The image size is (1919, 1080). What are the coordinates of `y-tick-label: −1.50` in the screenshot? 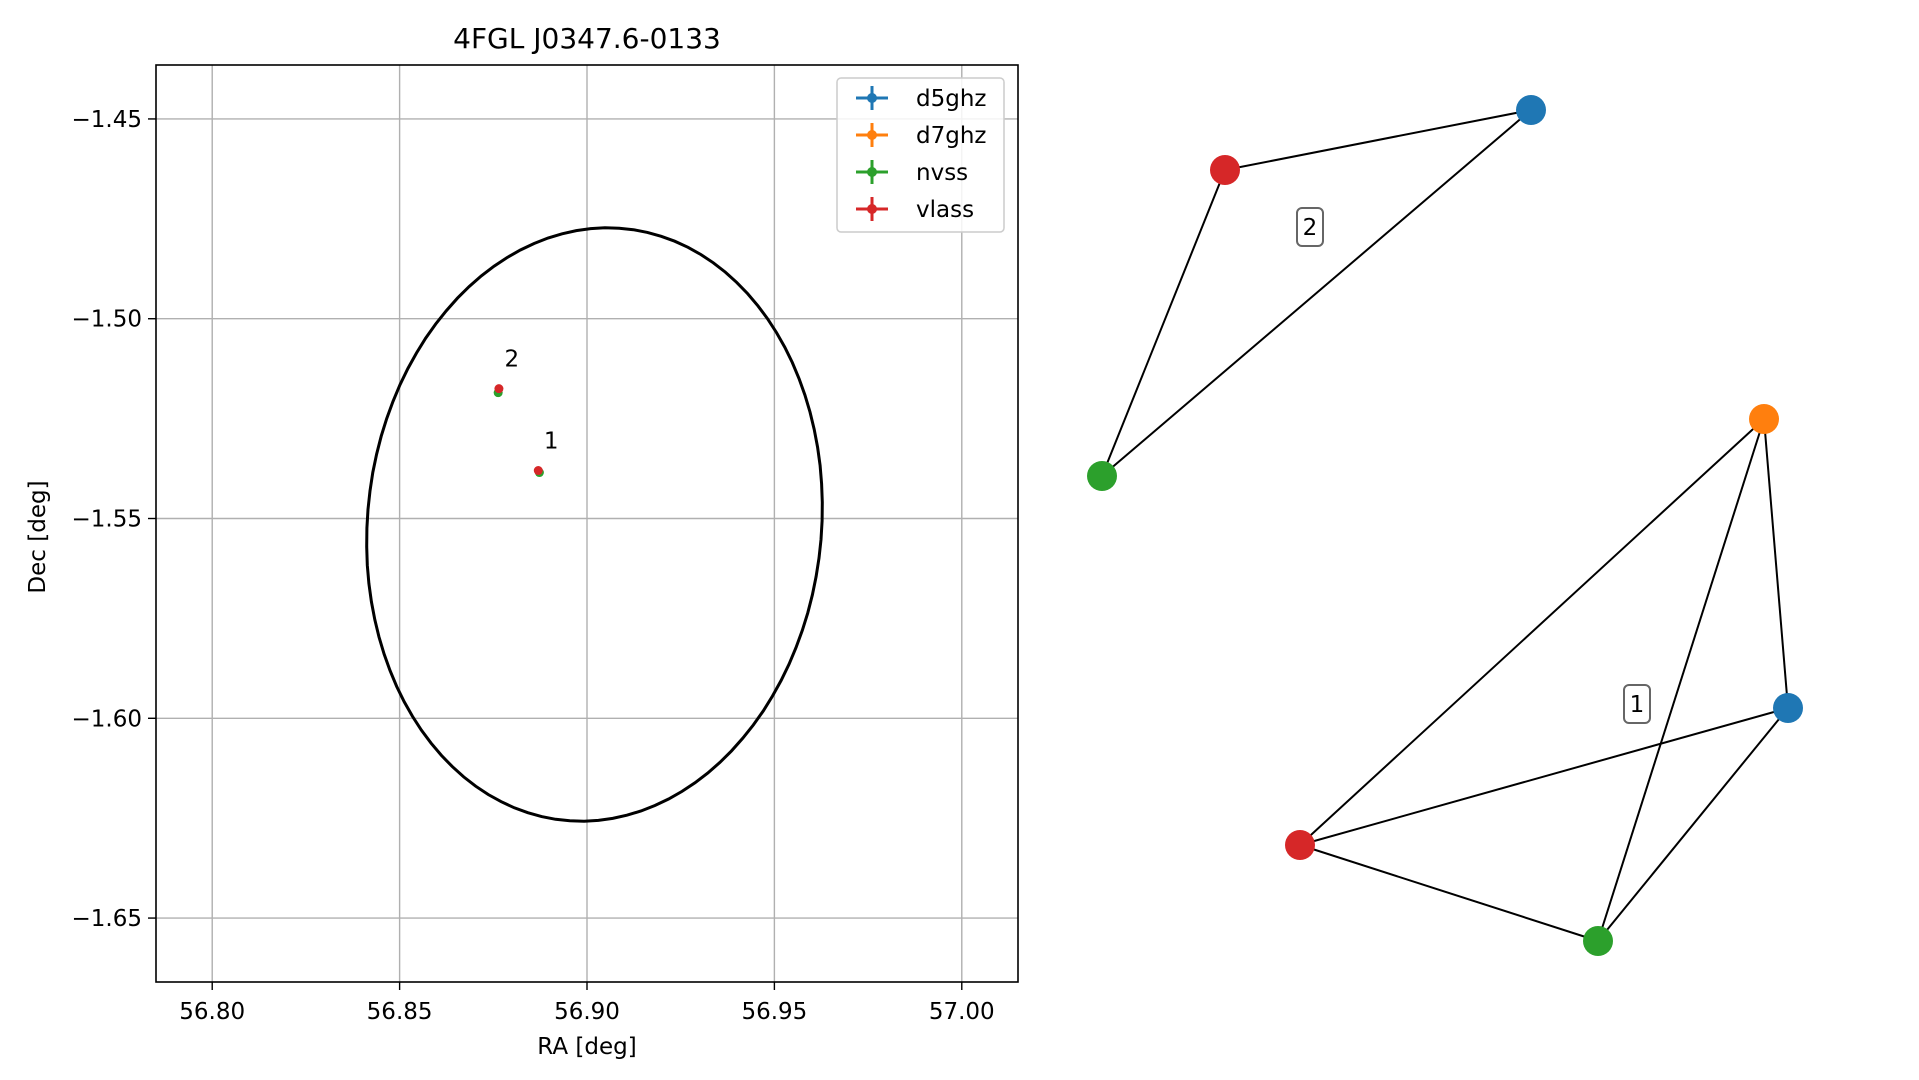 It's located at (107, 320).